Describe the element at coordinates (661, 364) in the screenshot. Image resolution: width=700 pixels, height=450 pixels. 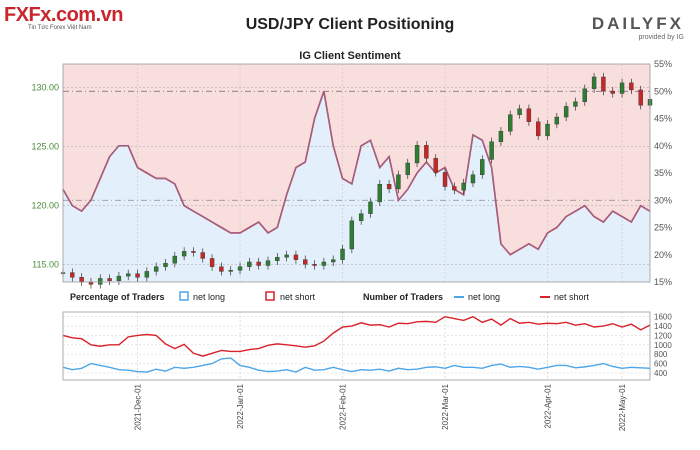
I see `sub-y-tick: 600` at that location.